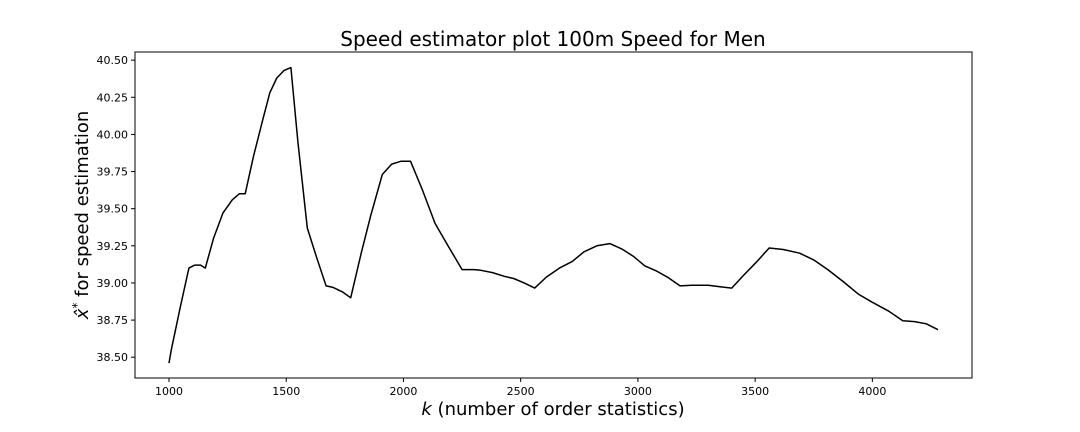 Image resolution: width=1080 pixels, height=432 pixels. Describe the element at coordinates (113, 357) in the screenshot. I see `y-tick-label: 38.50` at that location.